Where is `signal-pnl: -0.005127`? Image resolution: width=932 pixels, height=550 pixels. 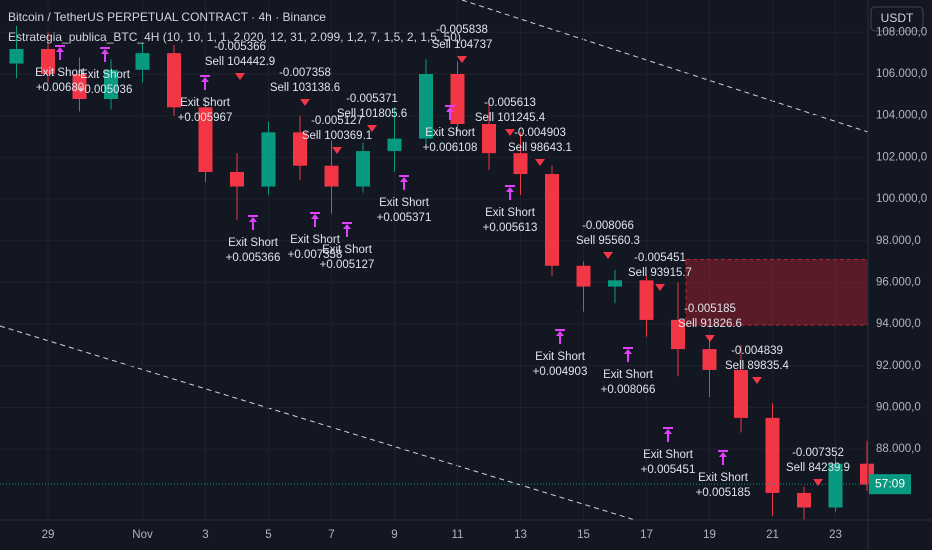 signal-pnl: -0.005127 is located at coordinates (337, 121).